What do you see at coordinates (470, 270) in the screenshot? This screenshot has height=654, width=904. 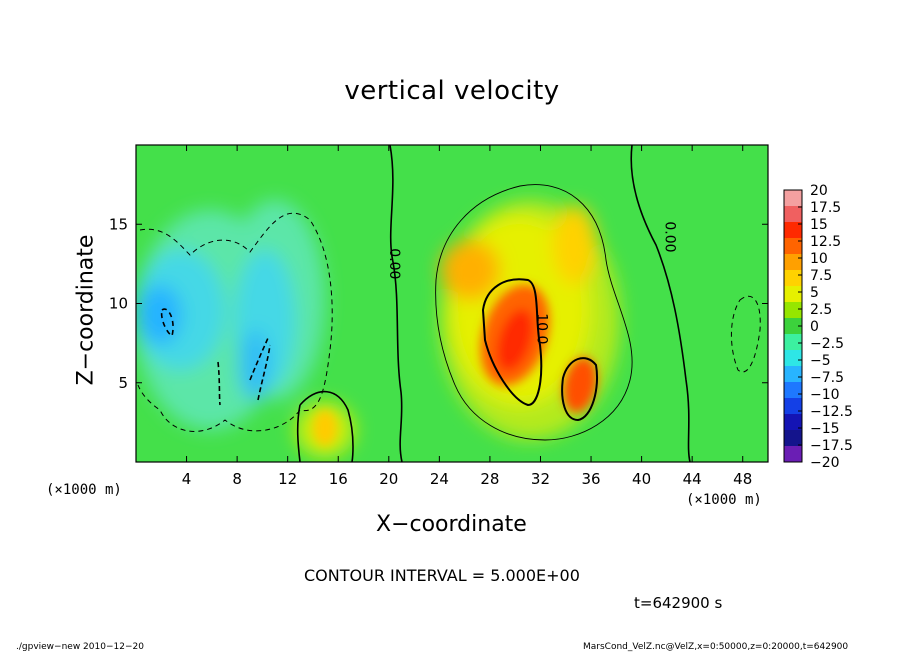 I see `updraft-secondary` at bounding box center [470, 270].